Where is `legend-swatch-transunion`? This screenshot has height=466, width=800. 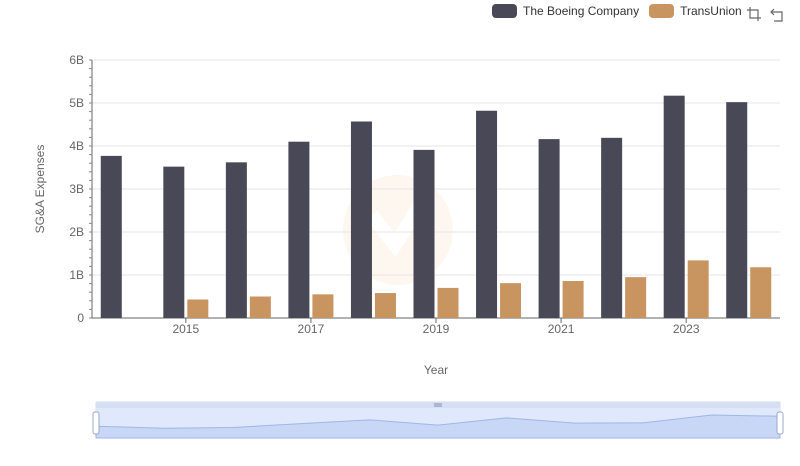
legend-swatch-transunion is located at coordinates (662, 11).